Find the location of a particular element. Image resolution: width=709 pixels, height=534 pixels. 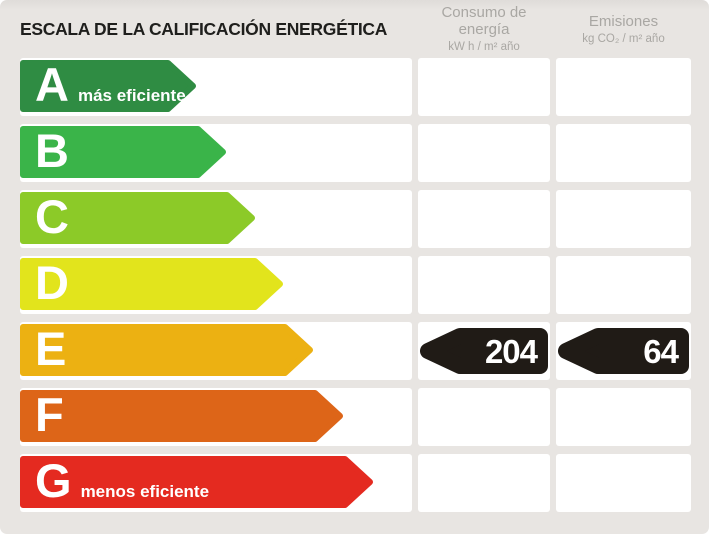

scale-cell-D: D is located at coordinates (216, 285).